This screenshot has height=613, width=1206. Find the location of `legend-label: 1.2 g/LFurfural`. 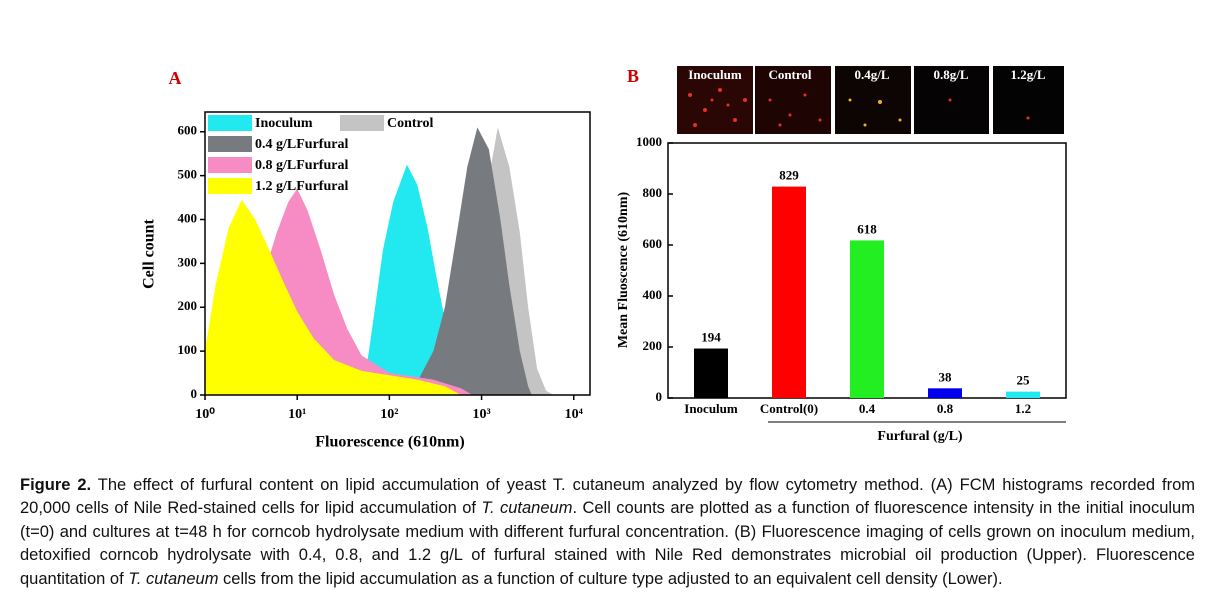

legend-label: 1.2 g/LFurfural is located at coordinates (301, 186).